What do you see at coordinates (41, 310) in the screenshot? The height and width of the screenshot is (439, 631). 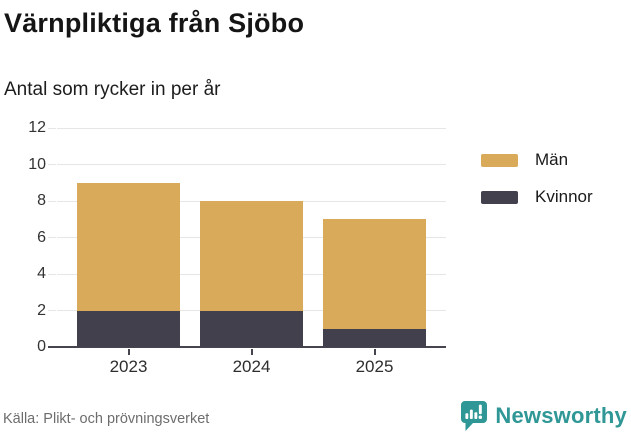 I see `y-tick-label: 2` at bounding box center [41, 310].